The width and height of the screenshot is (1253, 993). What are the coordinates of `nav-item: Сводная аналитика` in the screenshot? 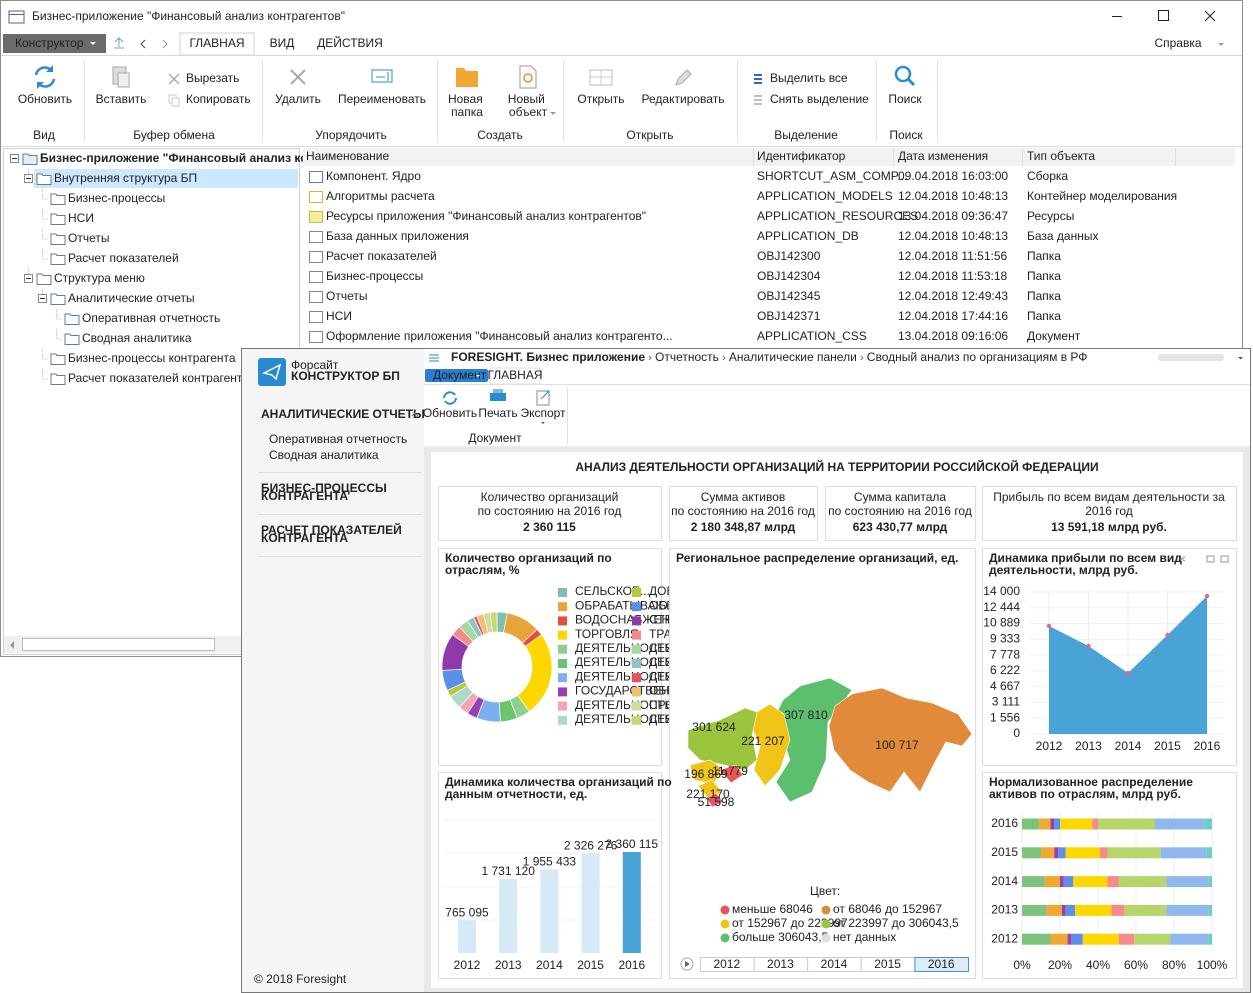 It's located at (324, 455).